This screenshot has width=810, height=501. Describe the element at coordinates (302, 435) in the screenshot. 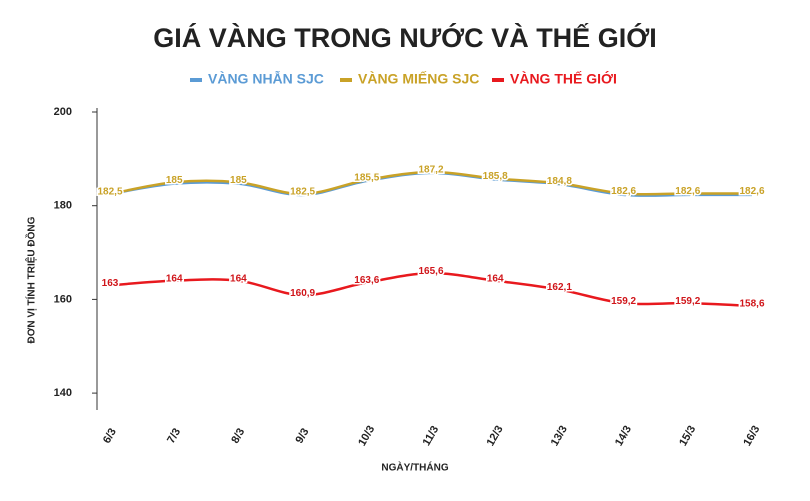

I see `x-tick-label: 9/3` at that location.